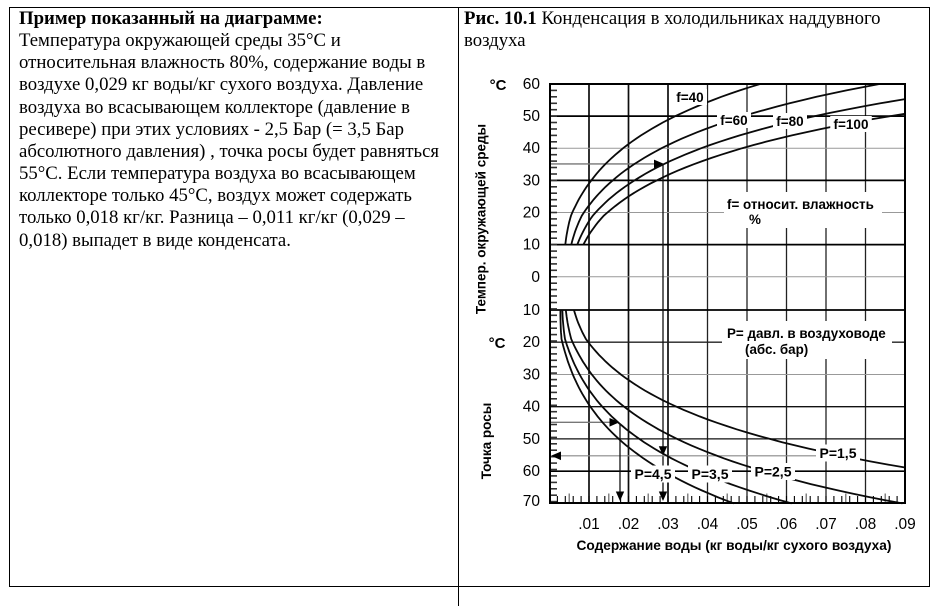 The width and height of the screenshot is (936, 606). What do you see at coordinates (806, 333) in the screenshot?
I see `svg-text: P= давл. в воздуховоде` at bounding box center [806, 333].